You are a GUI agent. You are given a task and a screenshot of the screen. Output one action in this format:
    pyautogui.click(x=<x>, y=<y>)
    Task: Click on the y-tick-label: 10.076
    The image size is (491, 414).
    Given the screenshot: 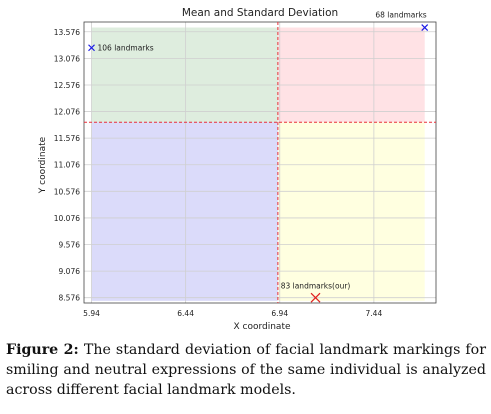 What is the action you would take?
    pyautogui.click(x=67, y=218)
    